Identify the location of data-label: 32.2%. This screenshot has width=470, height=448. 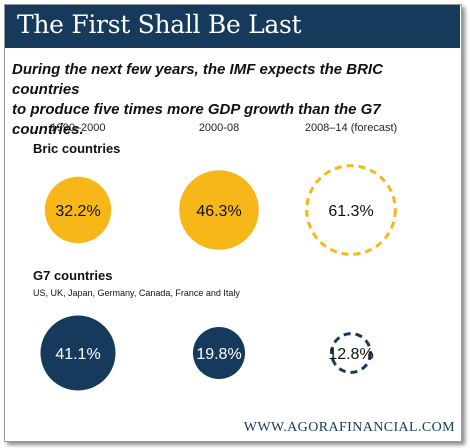
(77, 211).